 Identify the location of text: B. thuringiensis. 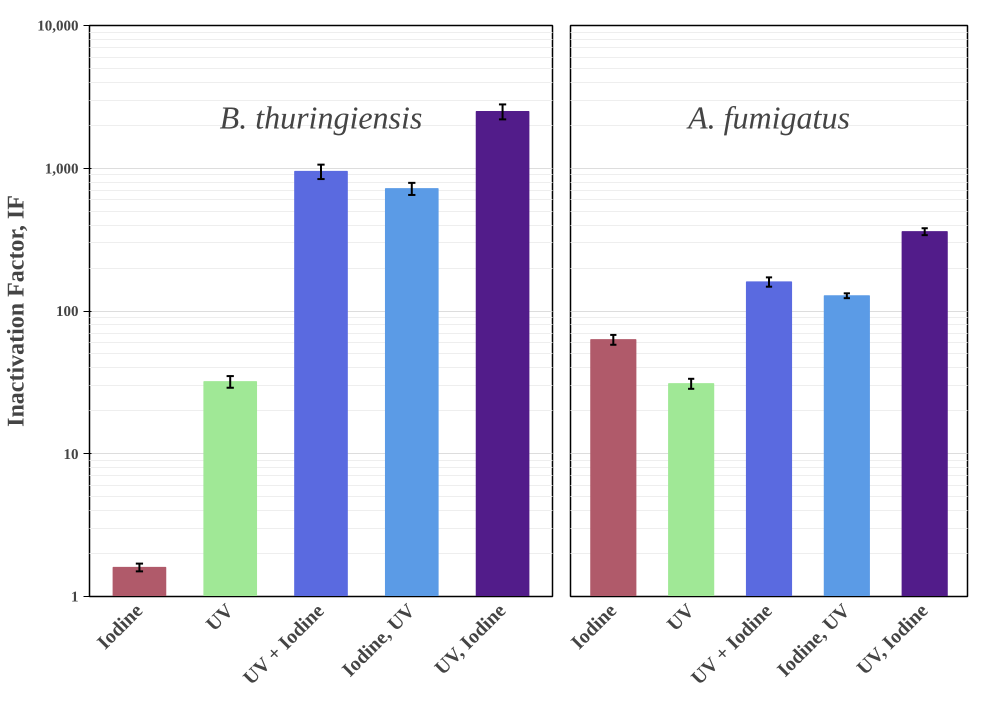
(321, 117).